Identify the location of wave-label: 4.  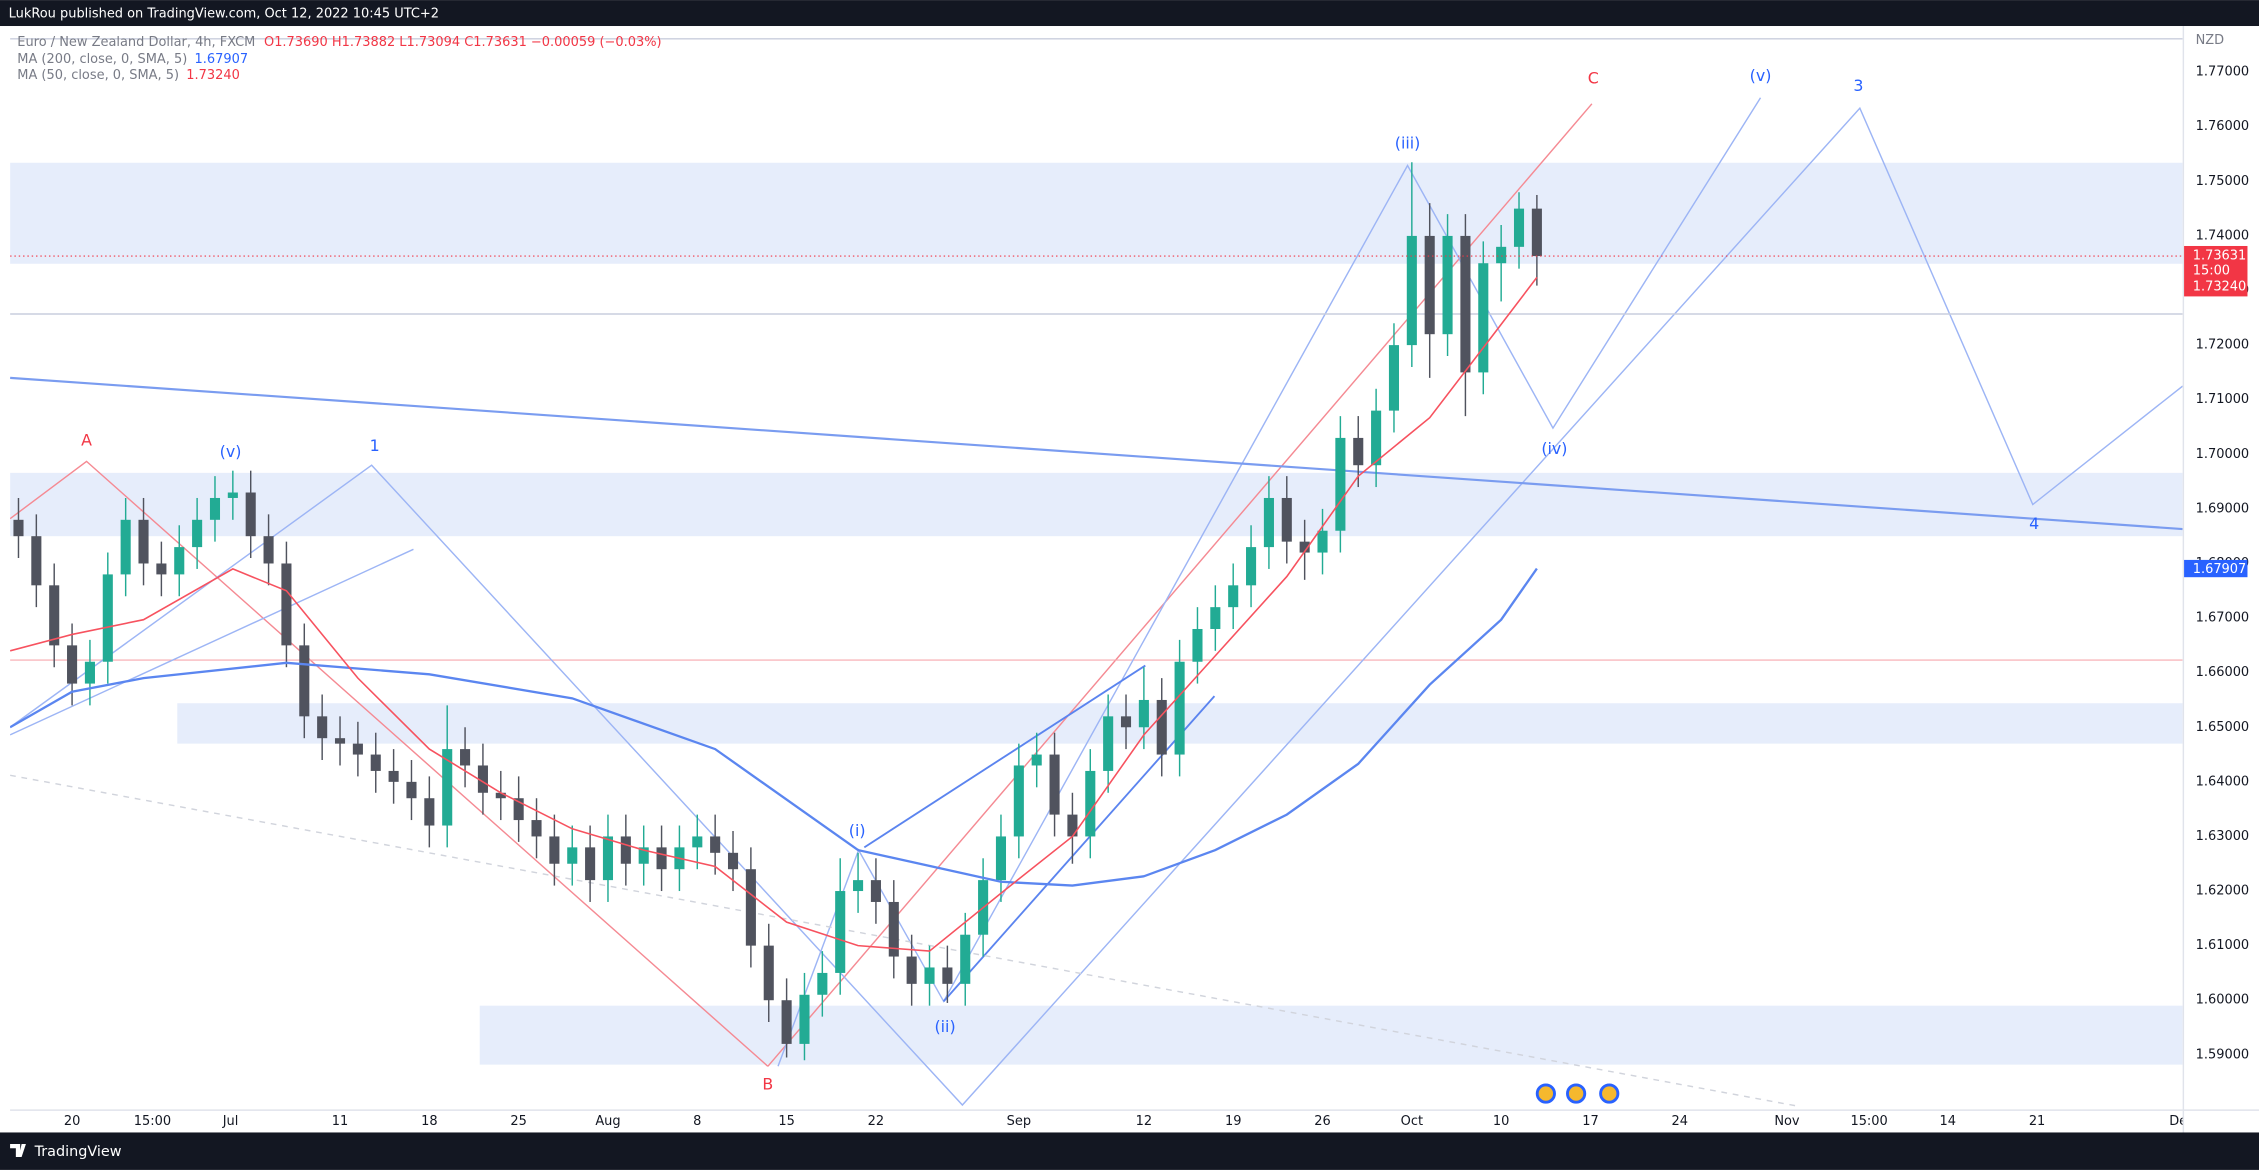
(2034, 523).